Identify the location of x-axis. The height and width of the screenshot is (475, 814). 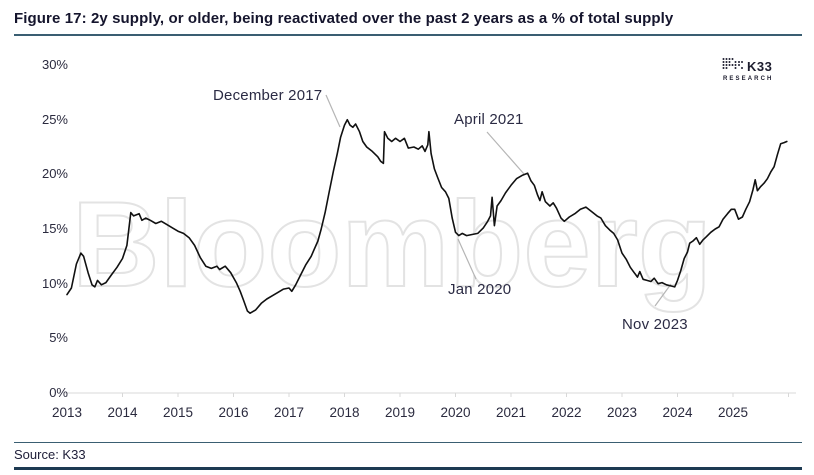
(430, 394).